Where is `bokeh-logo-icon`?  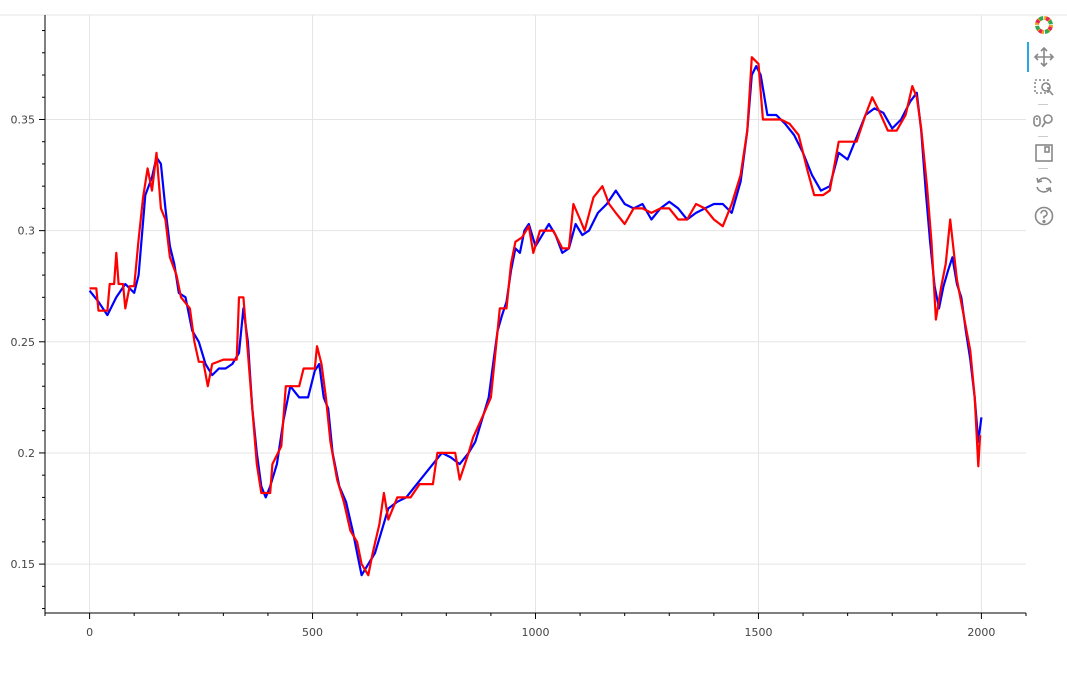
bokeh-logo-icon is located at coordinates (1044, 25).